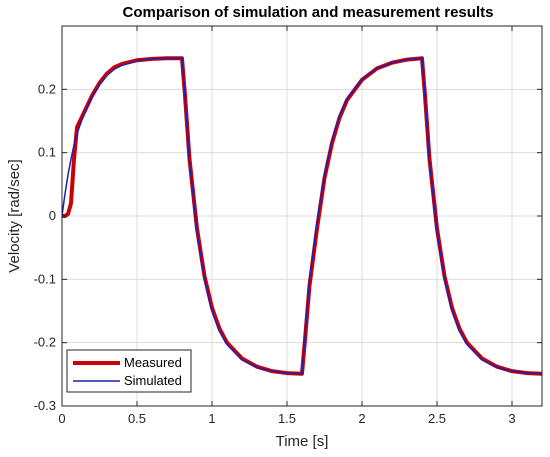 The image size is (550, 457). What do you see at coordinates (437, 418) in the screenshot?
I see `x-tick-label: 2.5` at bounding box center [437, 418].